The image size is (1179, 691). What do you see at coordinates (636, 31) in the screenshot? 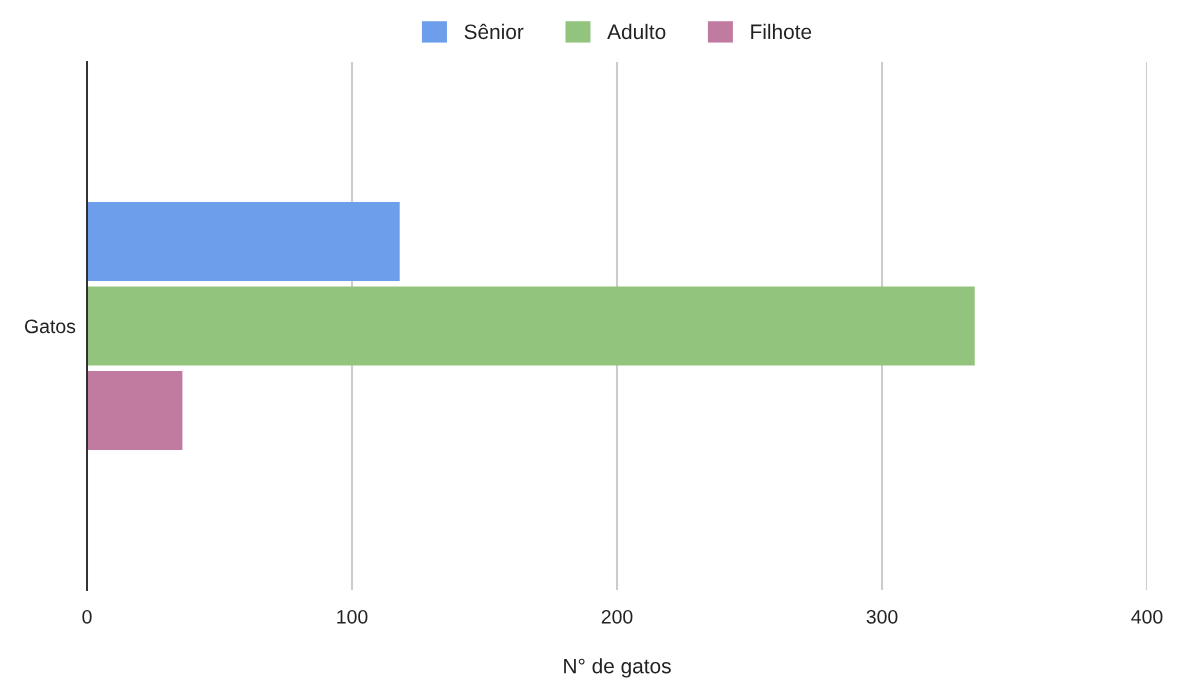
I see `legend-label: Adulto` at bounding box center [636, 31].